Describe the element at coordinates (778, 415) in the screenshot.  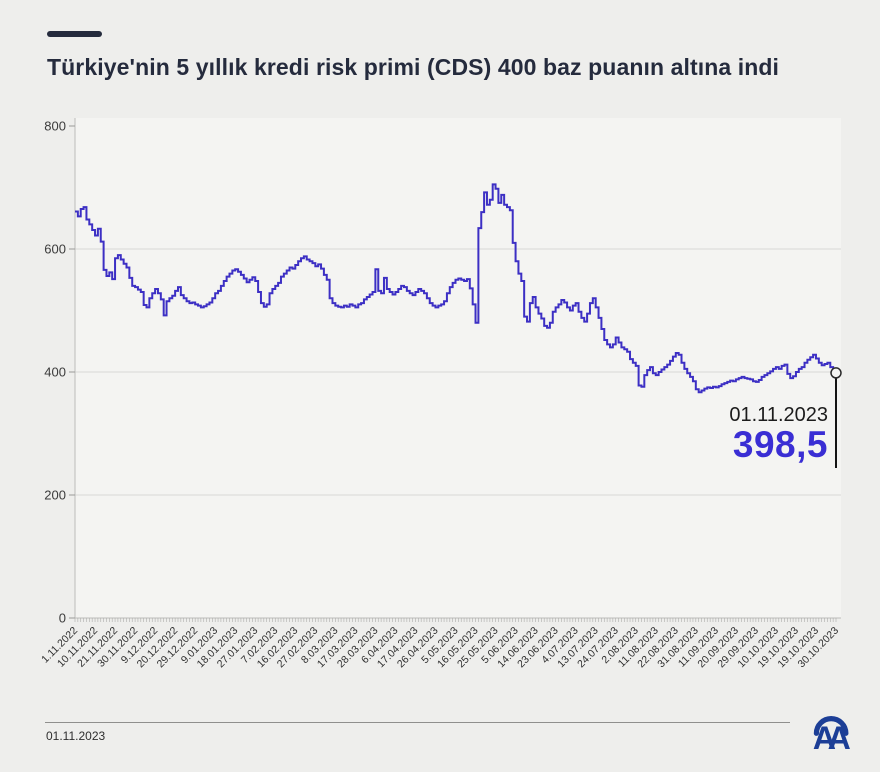
I see `annotation-date: 01.11.2023` at that location.